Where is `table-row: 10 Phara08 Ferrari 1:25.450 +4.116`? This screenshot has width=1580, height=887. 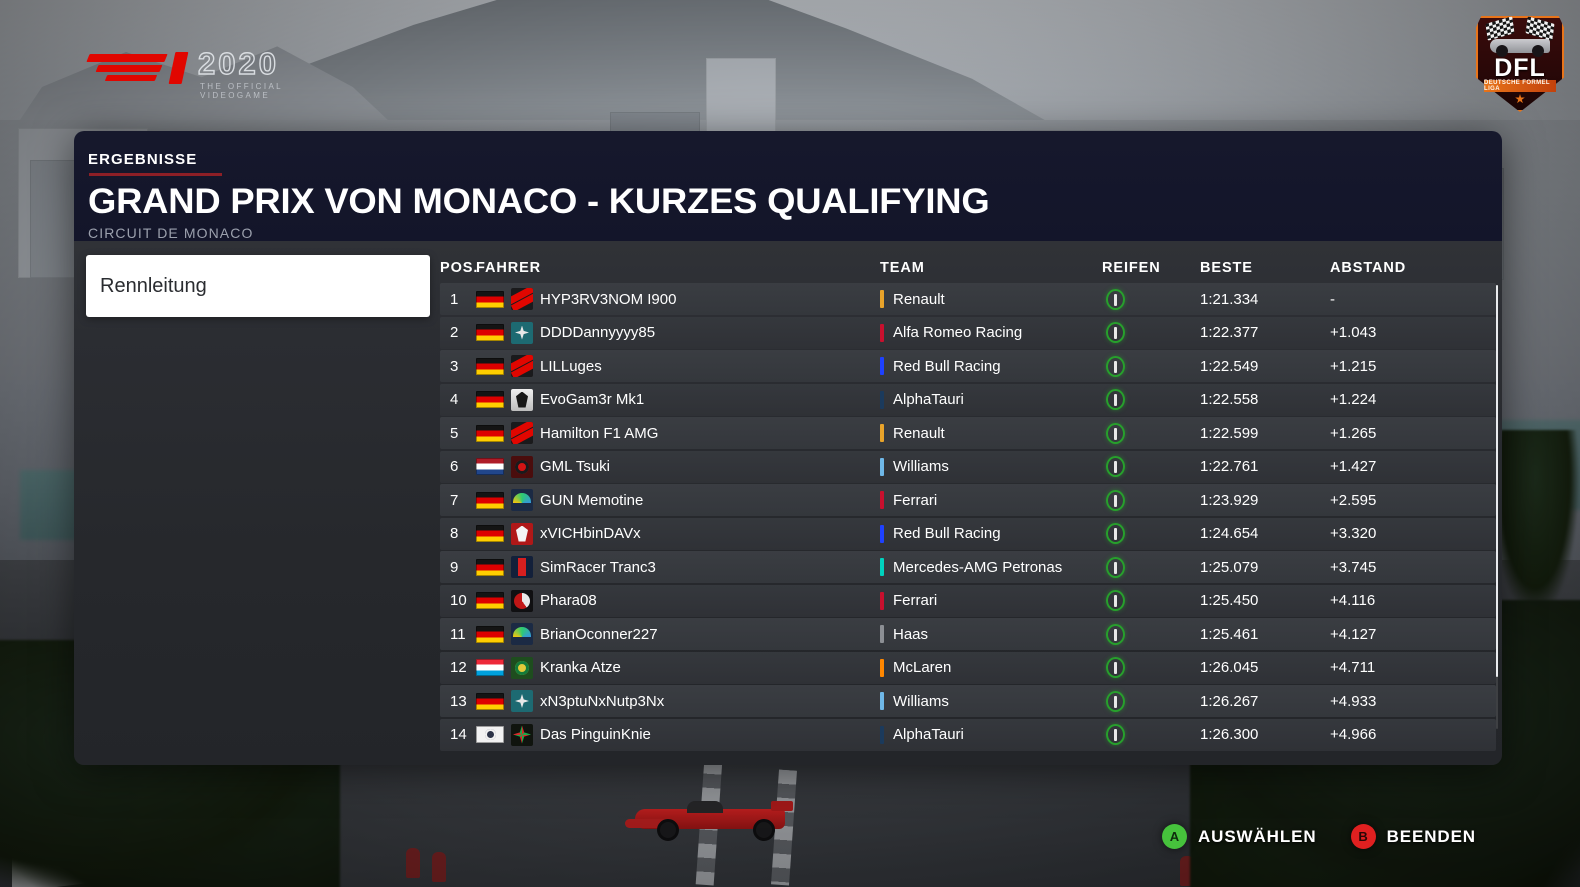 table-row: 10 Phara08 Ferrari 1:25.450 +4.116 is located at coordinates (968, 600).